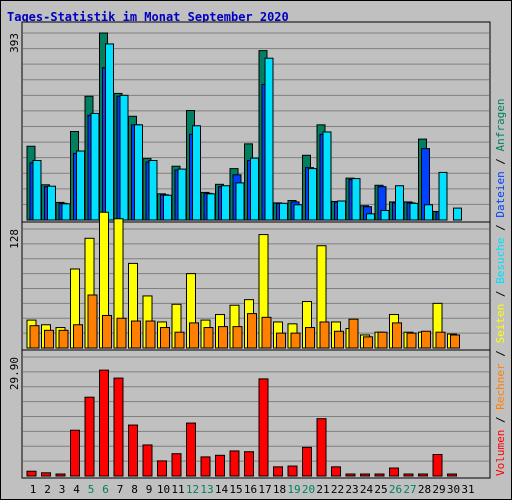 This screenshot has height=500, width=512. I want to click on x-tick-label: 7, so click(120, 489).